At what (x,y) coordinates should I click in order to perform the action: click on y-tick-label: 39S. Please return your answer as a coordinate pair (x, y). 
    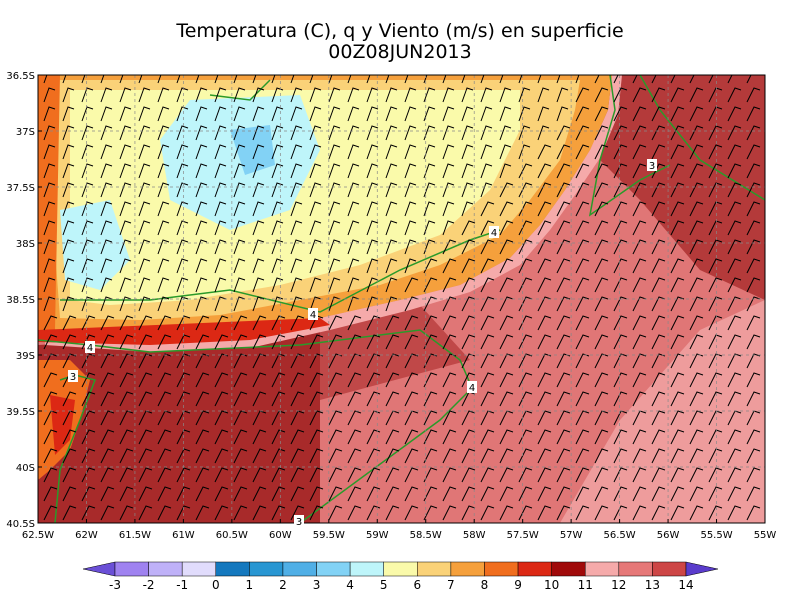
    Looking at the image, I should click on (25, 356).